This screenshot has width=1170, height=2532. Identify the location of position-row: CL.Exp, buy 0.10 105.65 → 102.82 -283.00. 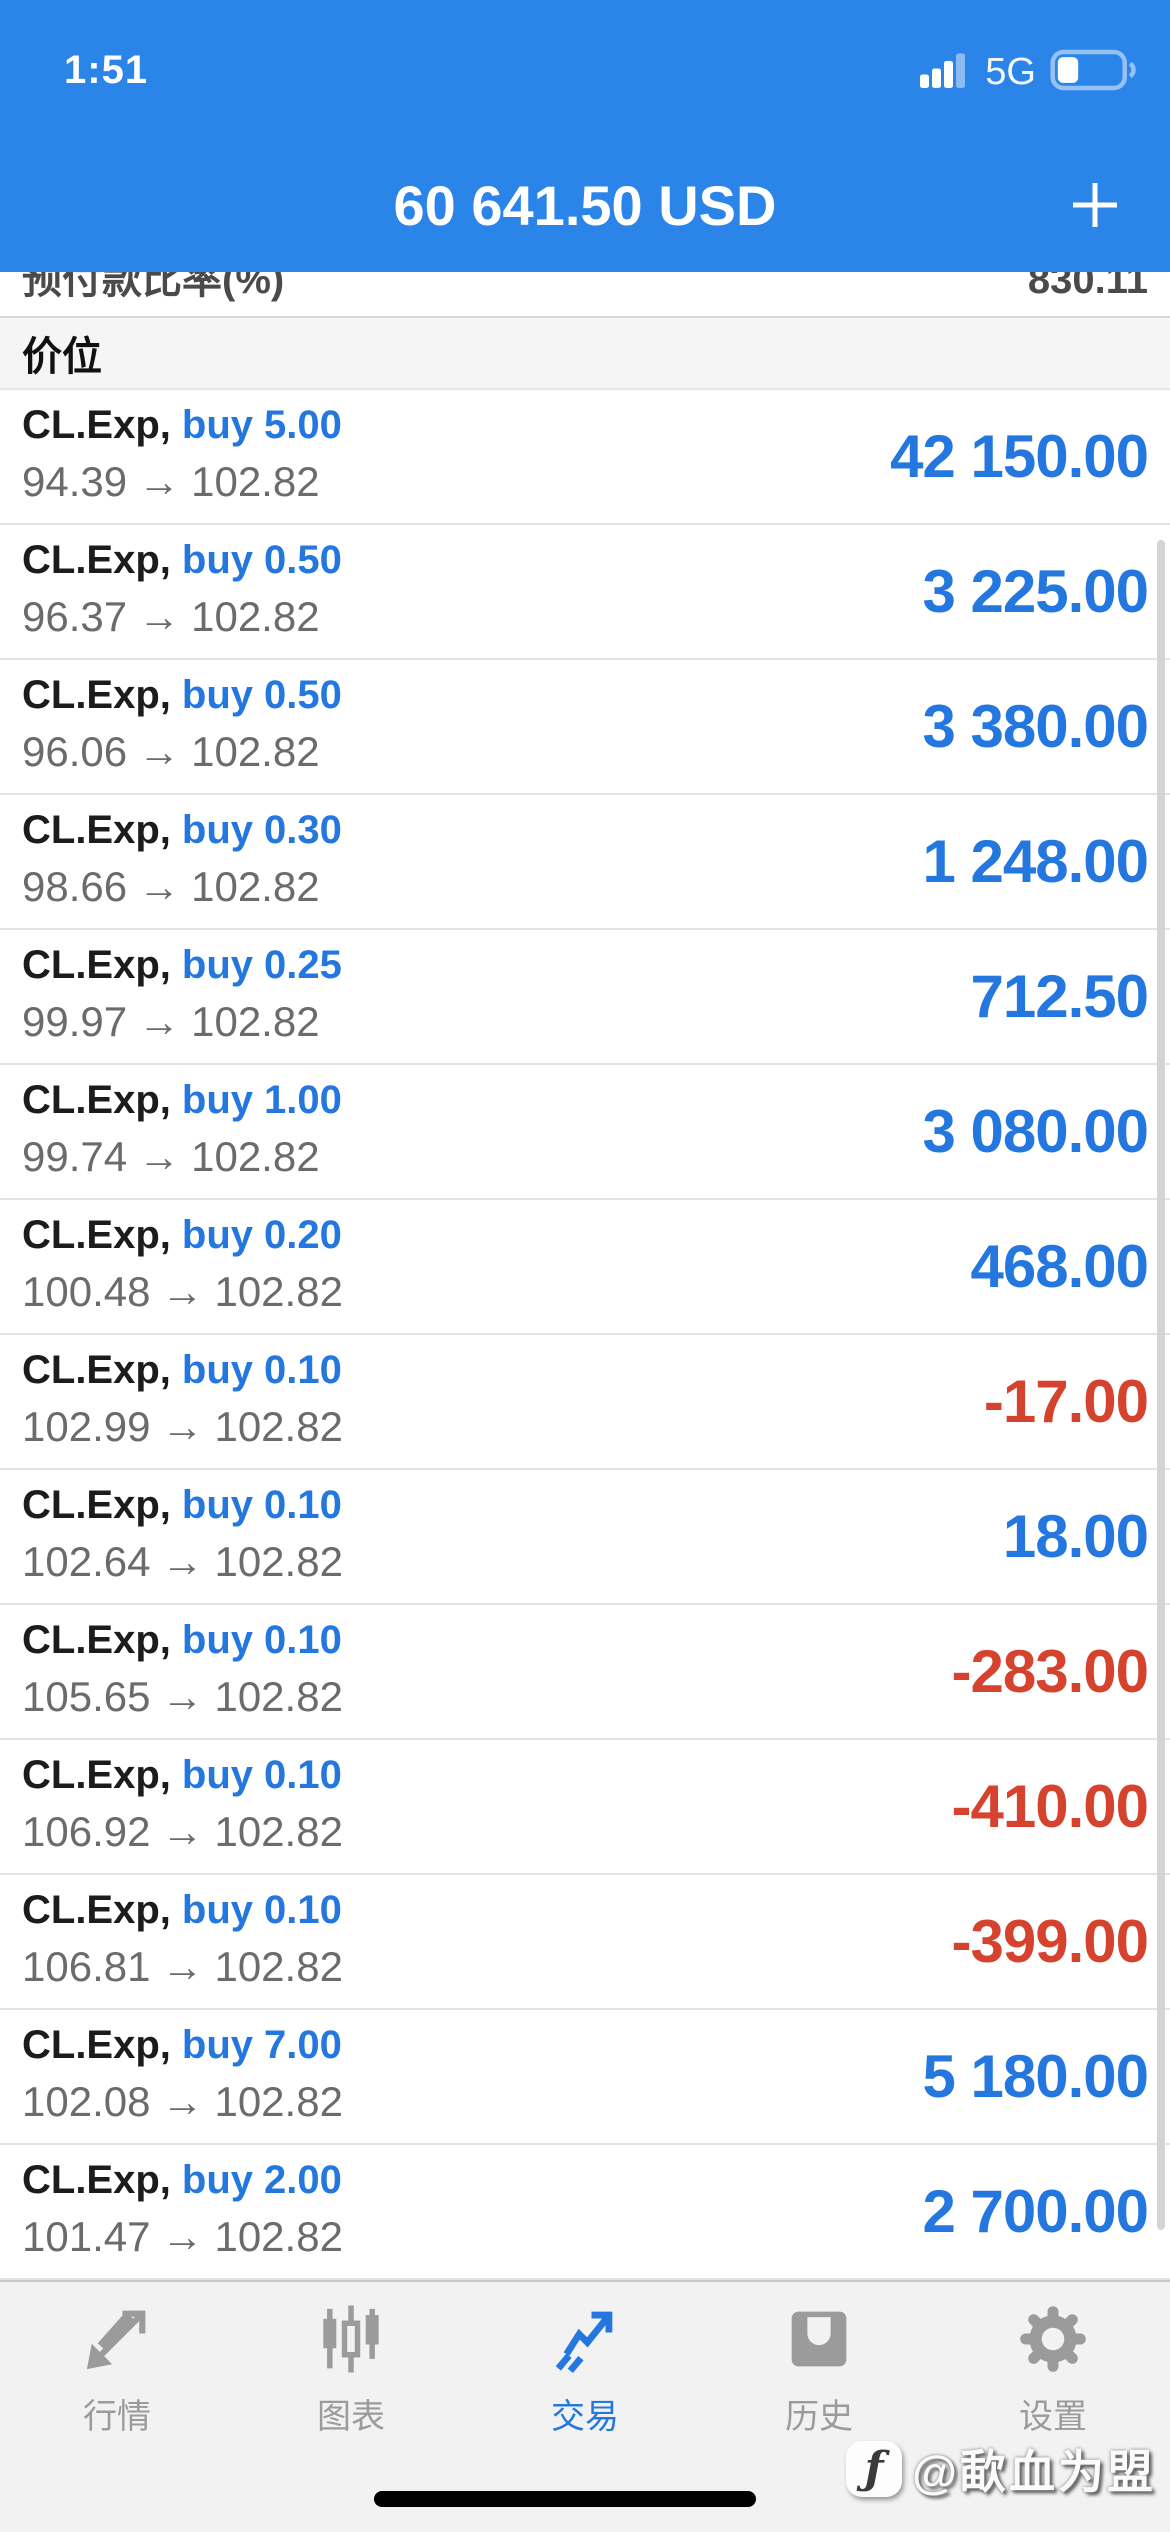
(585, 1672).